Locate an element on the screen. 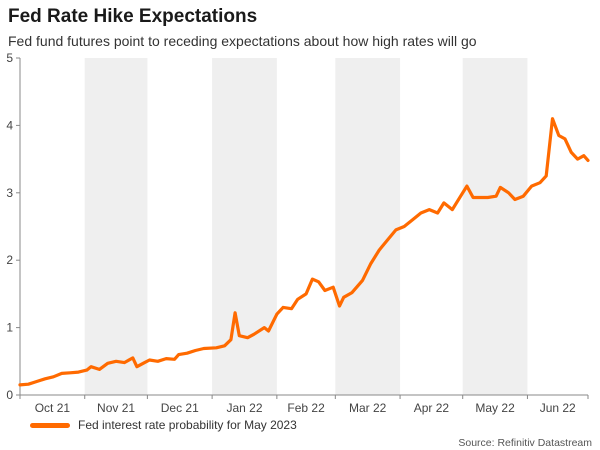 The image size is (600, 450). x-tick-label: Mar 22 is located at coordinates (368, 408).